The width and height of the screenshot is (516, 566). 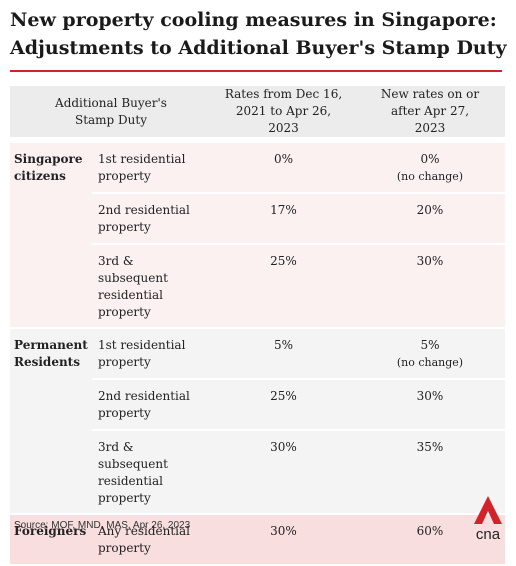 I want to click on column-header: New rates on or after Apr 27, 2023, so click(x=430, y=114).